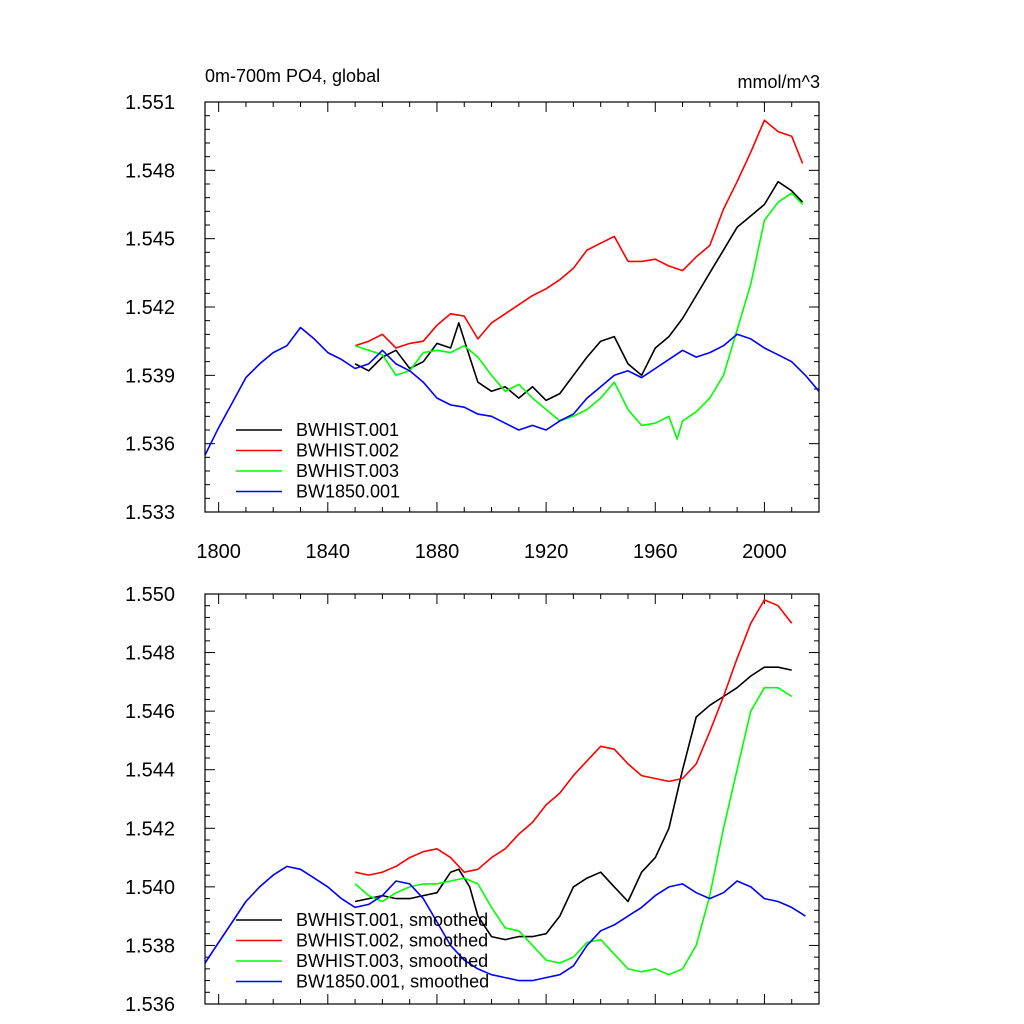  I want to click on x-tick-label: 1800, so click(218, 552).